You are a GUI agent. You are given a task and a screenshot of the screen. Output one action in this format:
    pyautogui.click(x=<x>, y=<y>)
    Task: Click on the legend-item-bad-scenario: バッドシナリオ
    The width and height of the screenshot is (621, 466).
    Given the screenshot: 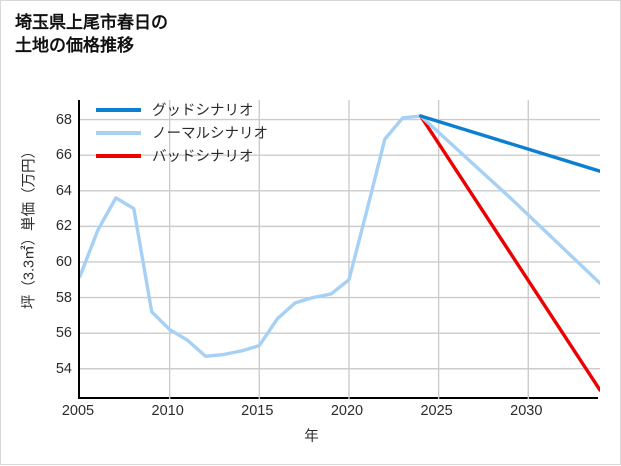 What is the action you would take?
    pyautogui.click(x=196, y=155)
    